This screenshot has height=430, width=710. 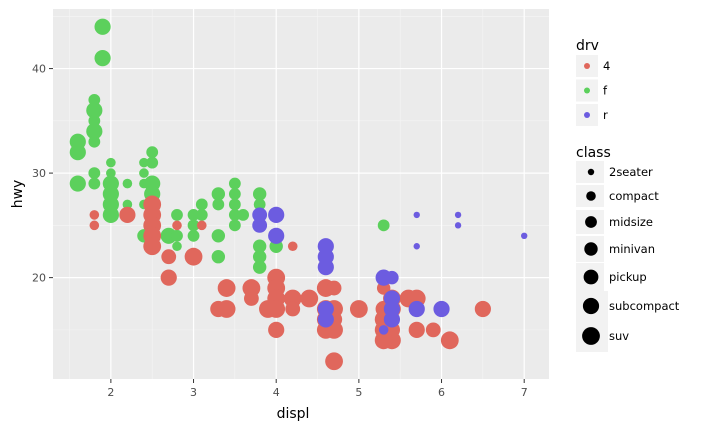 What do you see at coordinates (39, 278) in the screenshot?
I see `y-tick-label: 20` at bounding box center [39, 278].